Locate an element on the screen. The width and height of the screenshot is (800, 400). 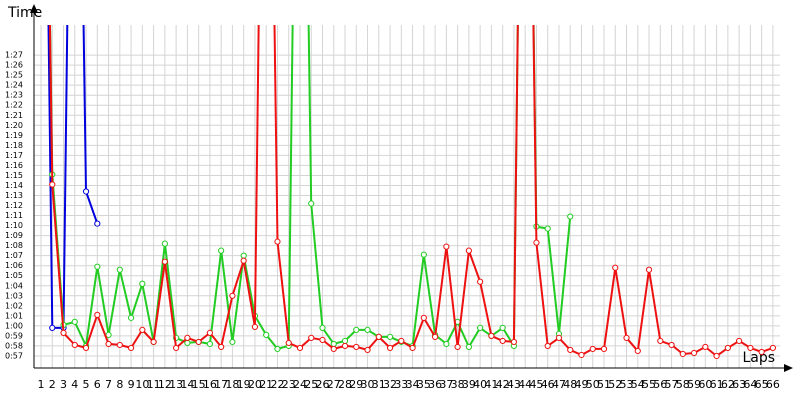
x-tick-label: 55 is located at coordinates (649, 384).